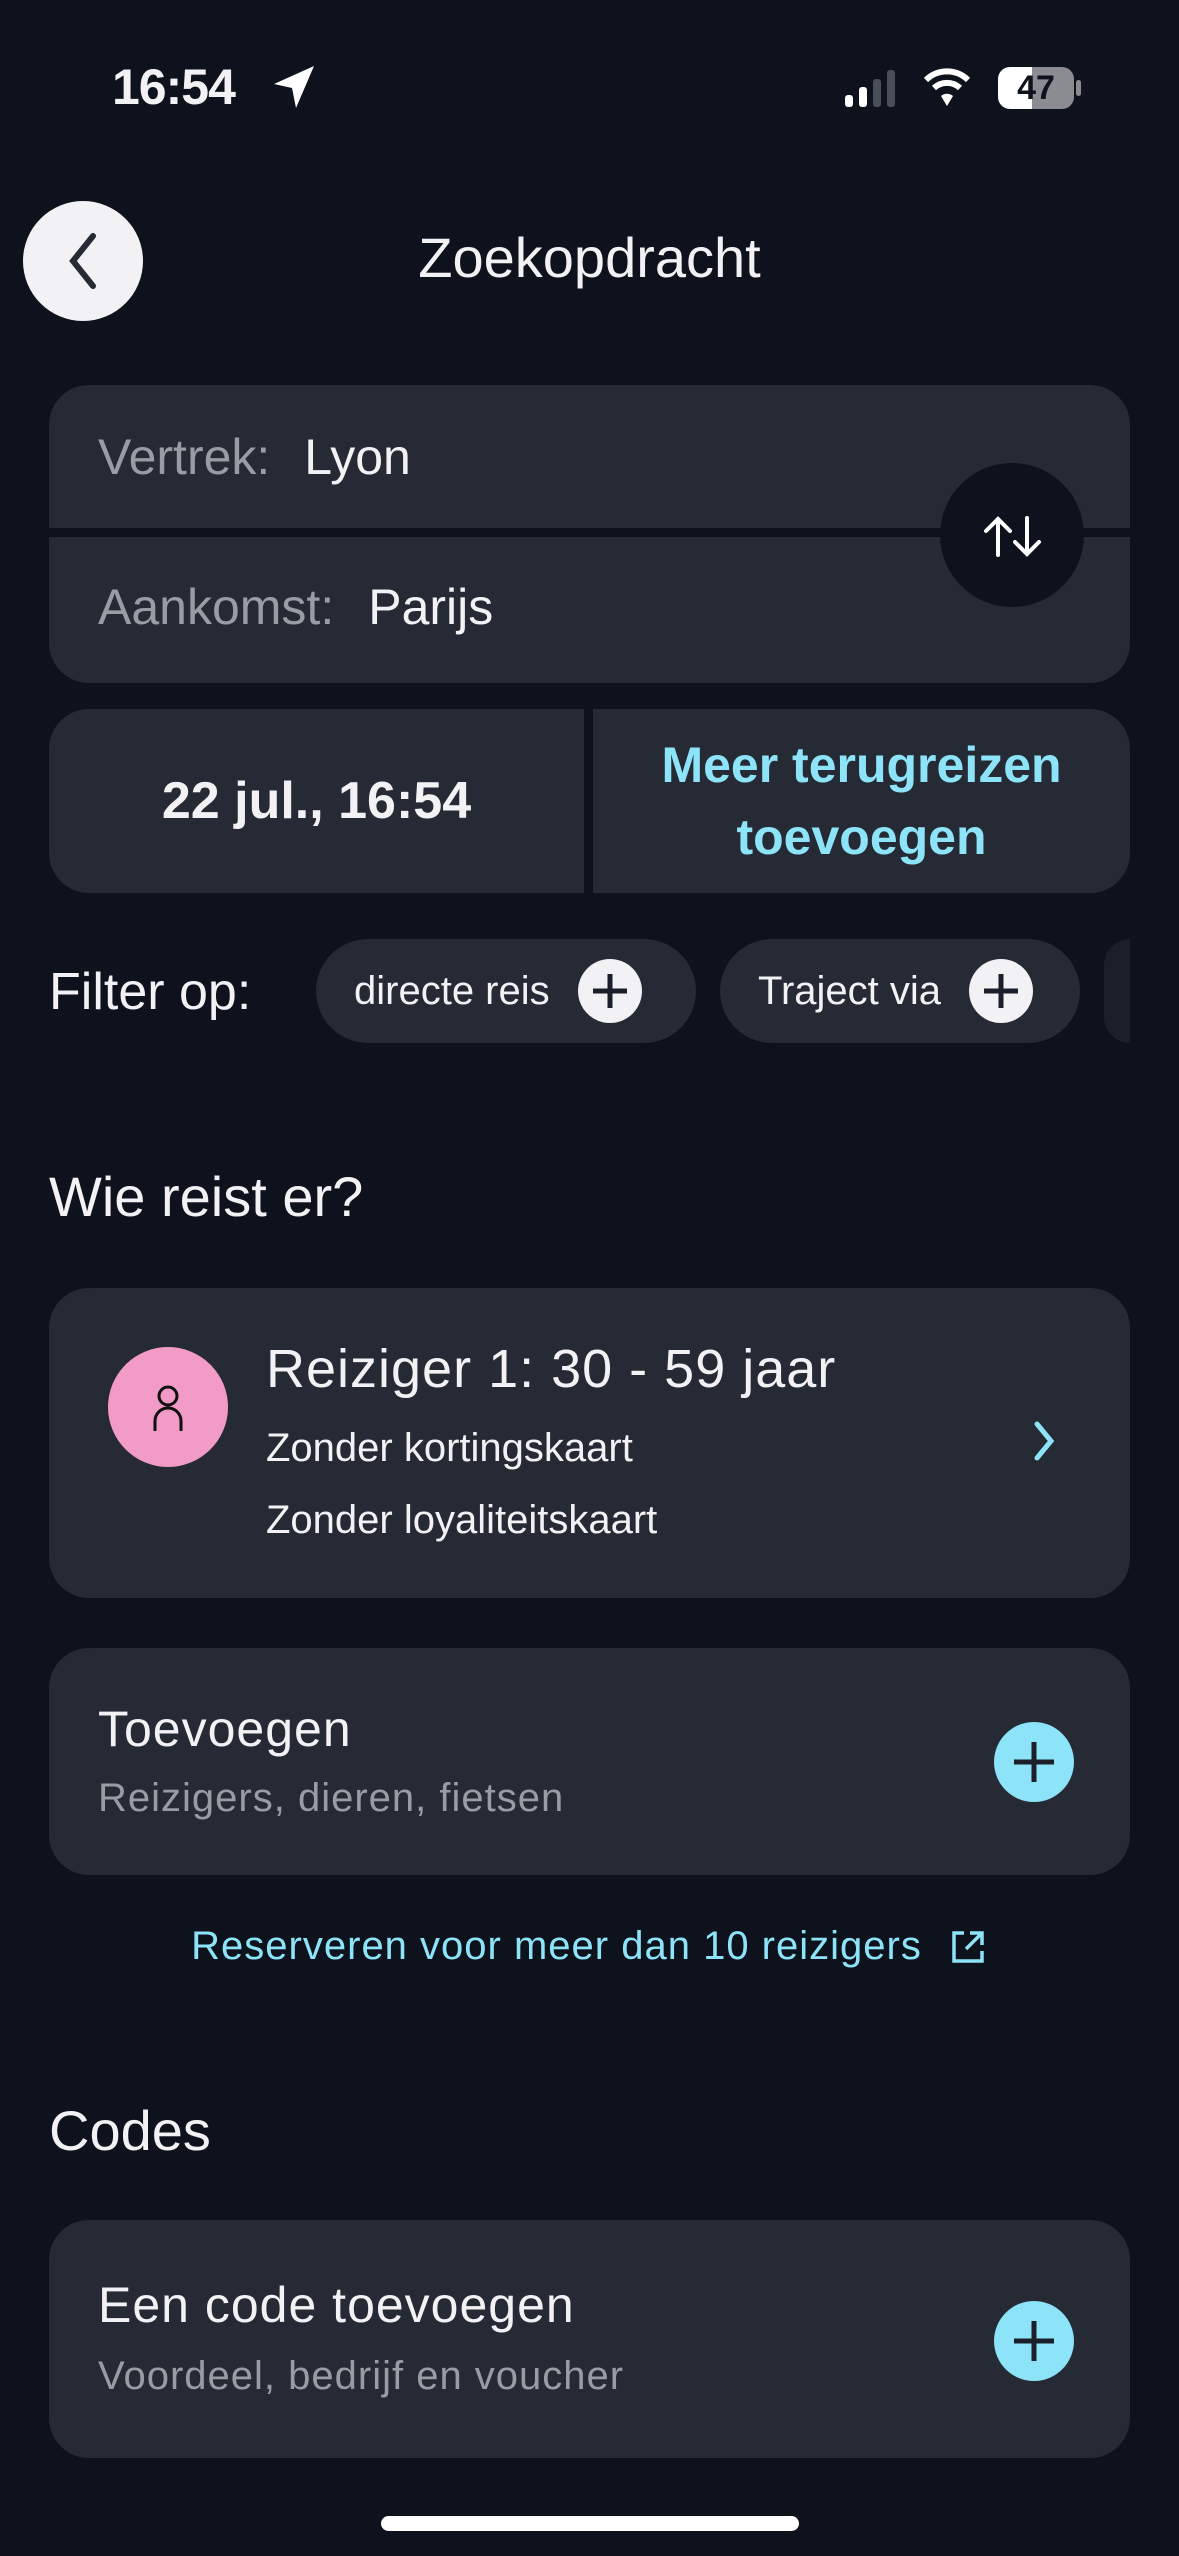 Image resolution: width=1179 pixels, height=2556 pixels. I want to click on page-title: Zoekopdracht, so click(589, 257).